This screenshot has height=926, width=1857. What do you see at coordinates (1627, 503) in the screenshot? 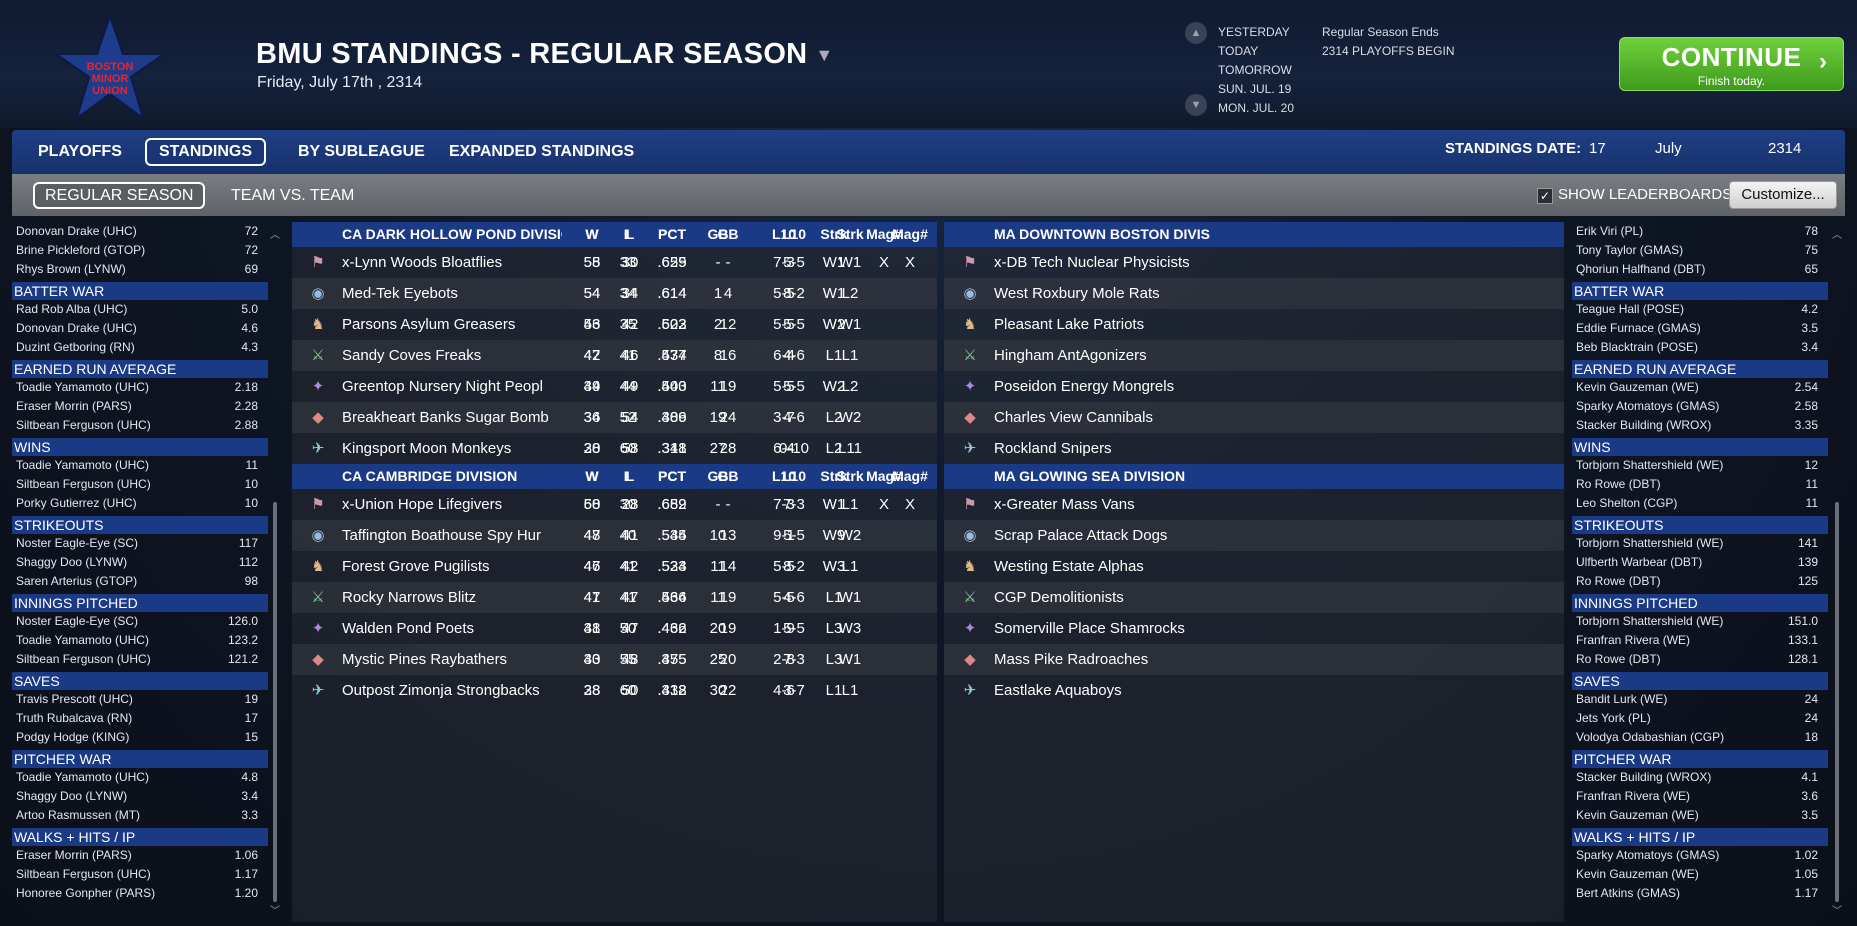
I see `player-name: Leo Shelton (CGP)` at bounding box center [1627, 503].